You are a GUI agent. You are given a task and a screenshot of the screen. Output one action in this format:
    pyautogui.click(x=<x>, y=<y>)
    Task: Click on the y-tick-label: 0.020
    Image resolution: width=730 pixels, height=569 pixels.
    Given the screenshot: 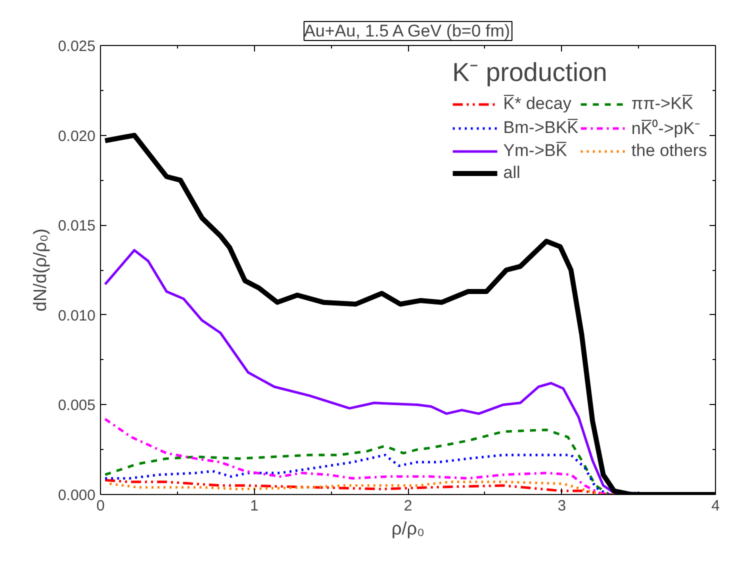 What is the action you would take?
    pyautogui.click(x=77, y=136)
    